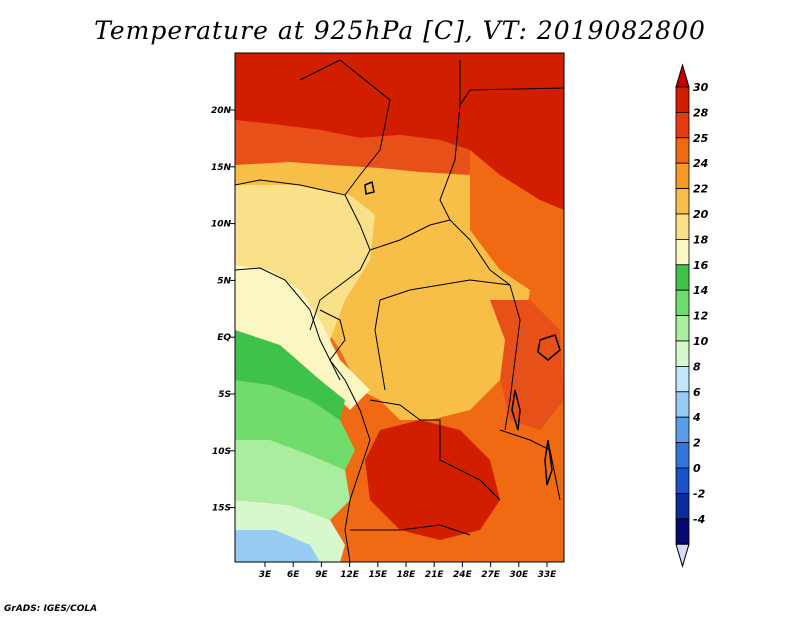 The image size is (800, 618). What do you see at coordinates (682, 75) in the screenshot?
I see `colorbar-top-arrow` at bounding box center [682, 75].